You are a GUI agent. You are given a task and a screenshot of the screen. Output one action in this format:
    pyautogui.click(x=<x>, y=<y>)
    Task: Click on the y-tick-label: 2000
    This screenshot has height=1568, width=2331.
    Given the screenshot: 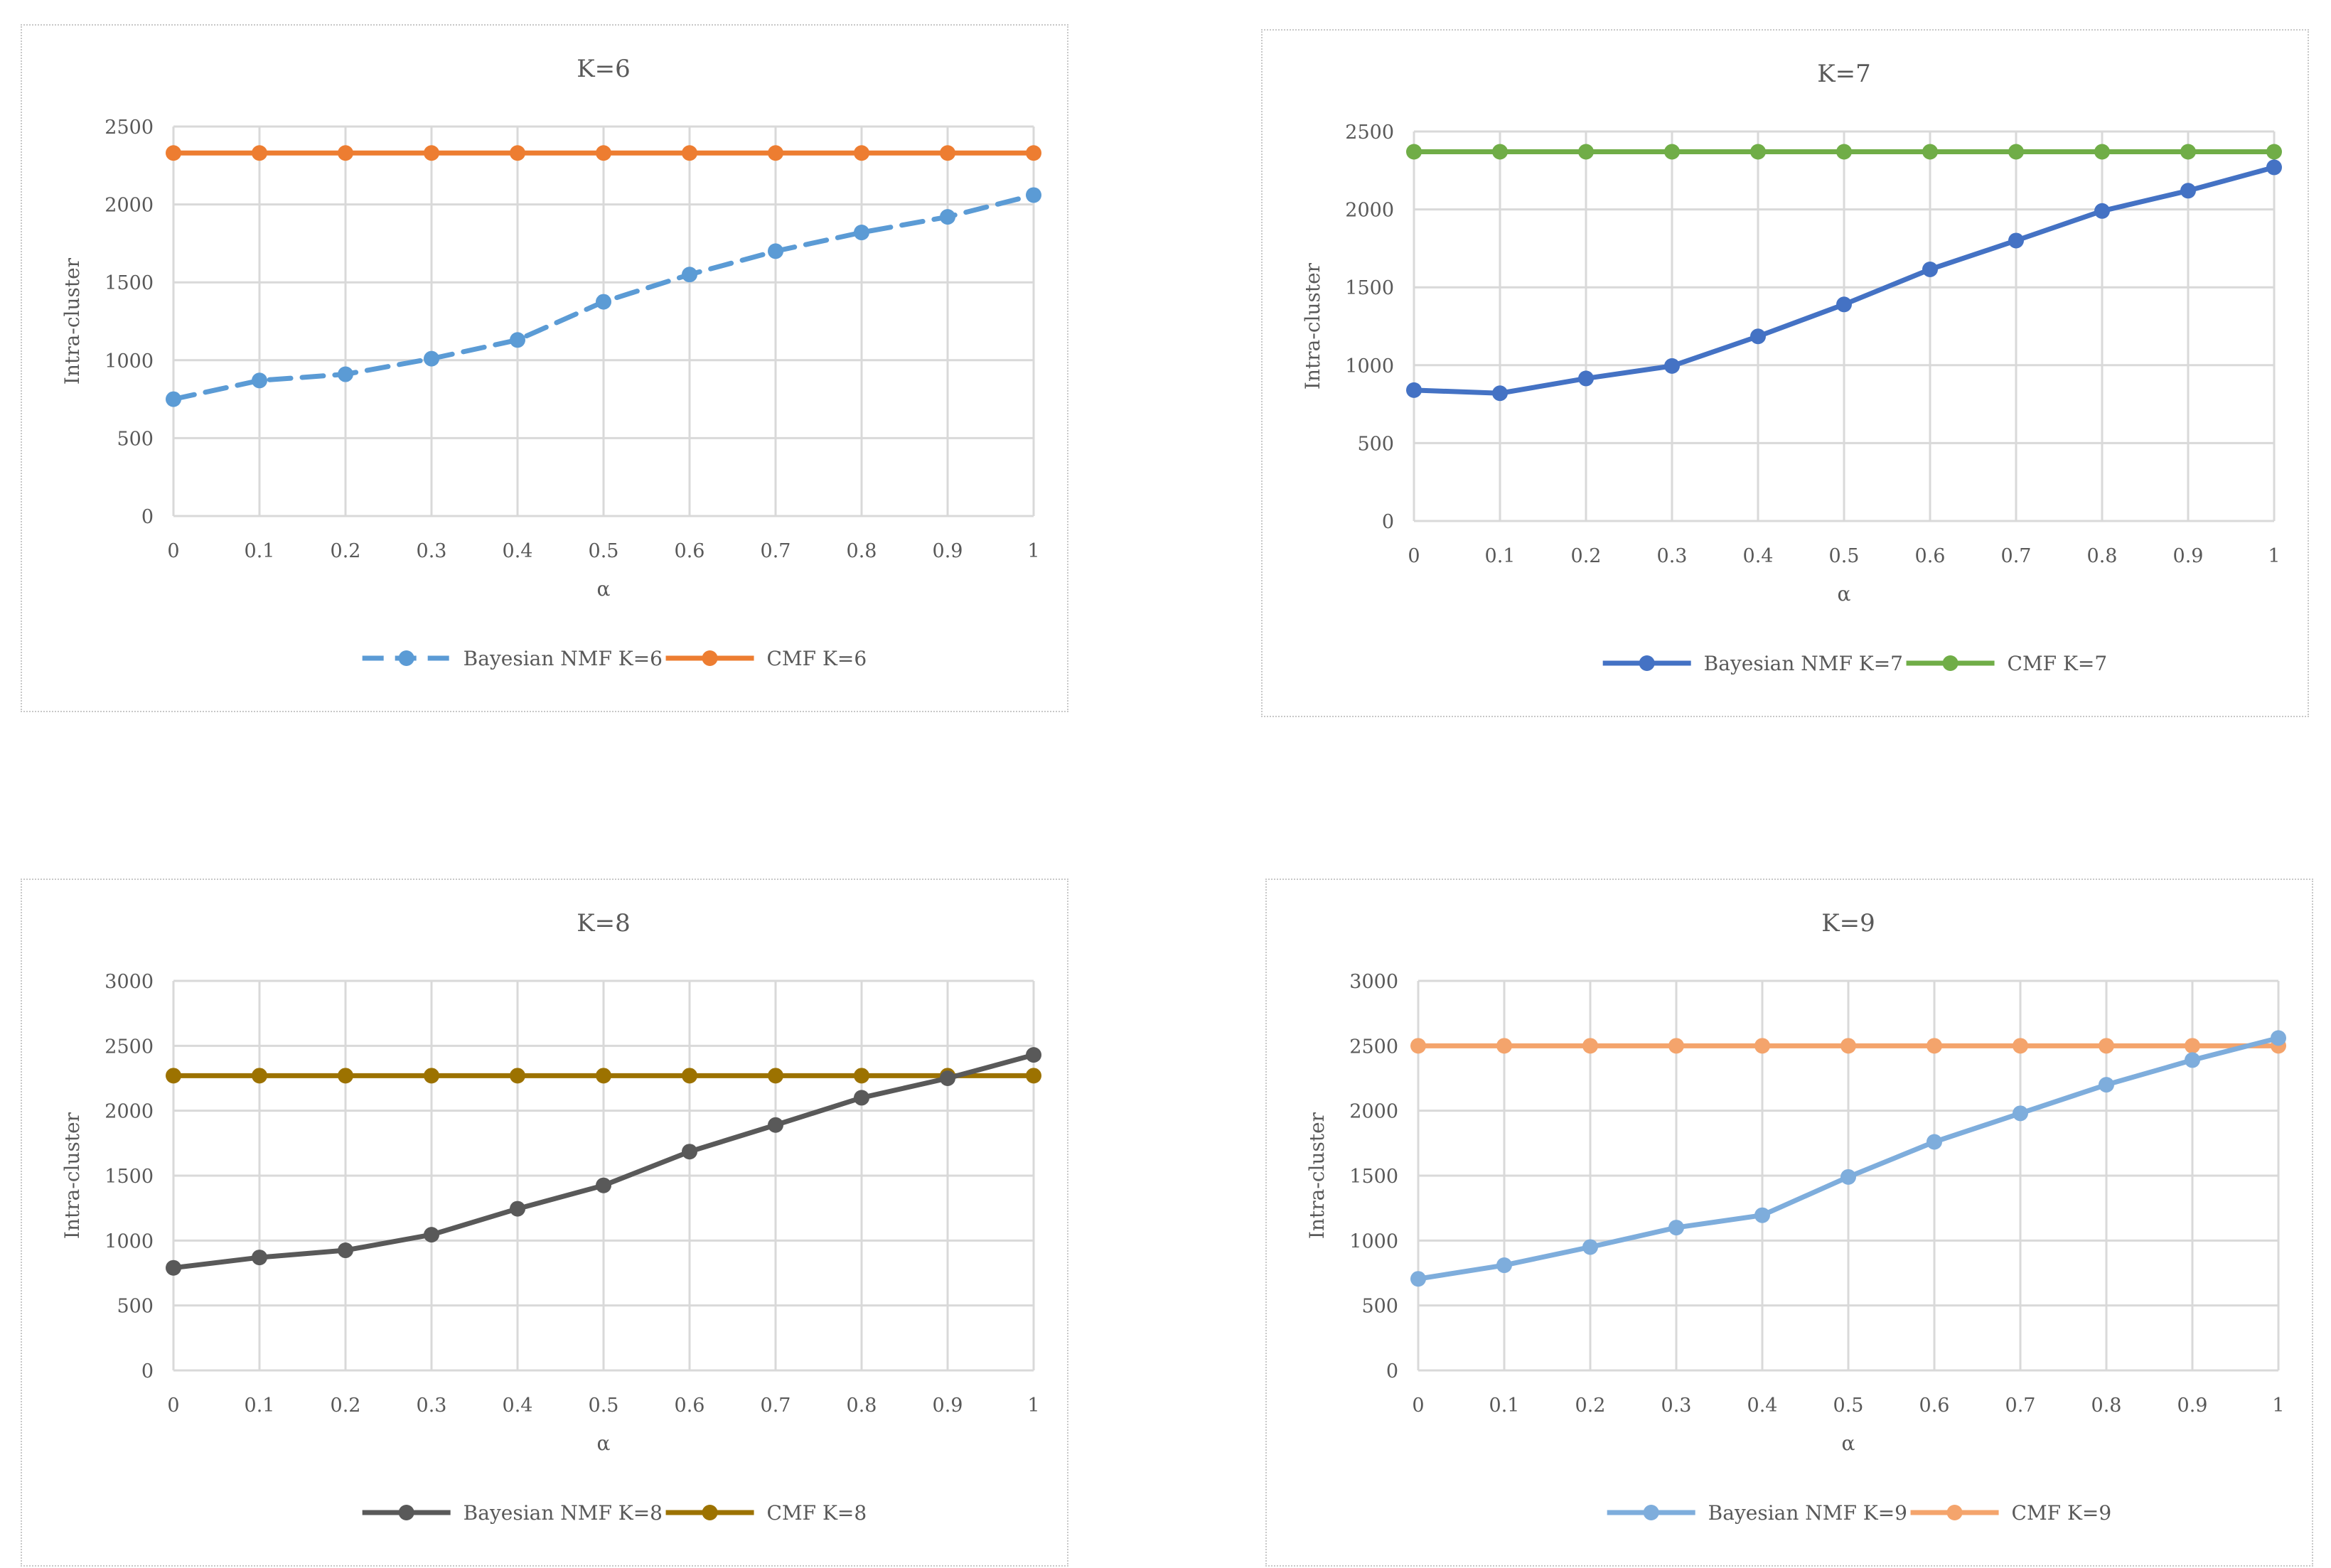 What is the action you would take?
    pyautogui.click(x=129, y=206)
    